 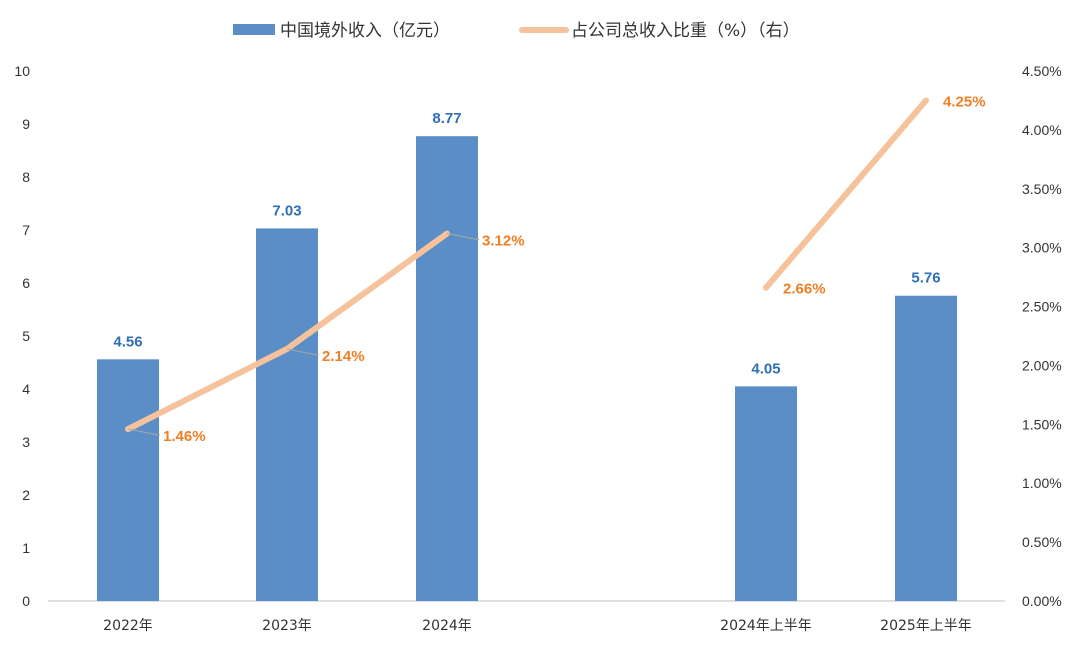 I want to click on y-left-tick-label: 4, so click(x=26, y=389).